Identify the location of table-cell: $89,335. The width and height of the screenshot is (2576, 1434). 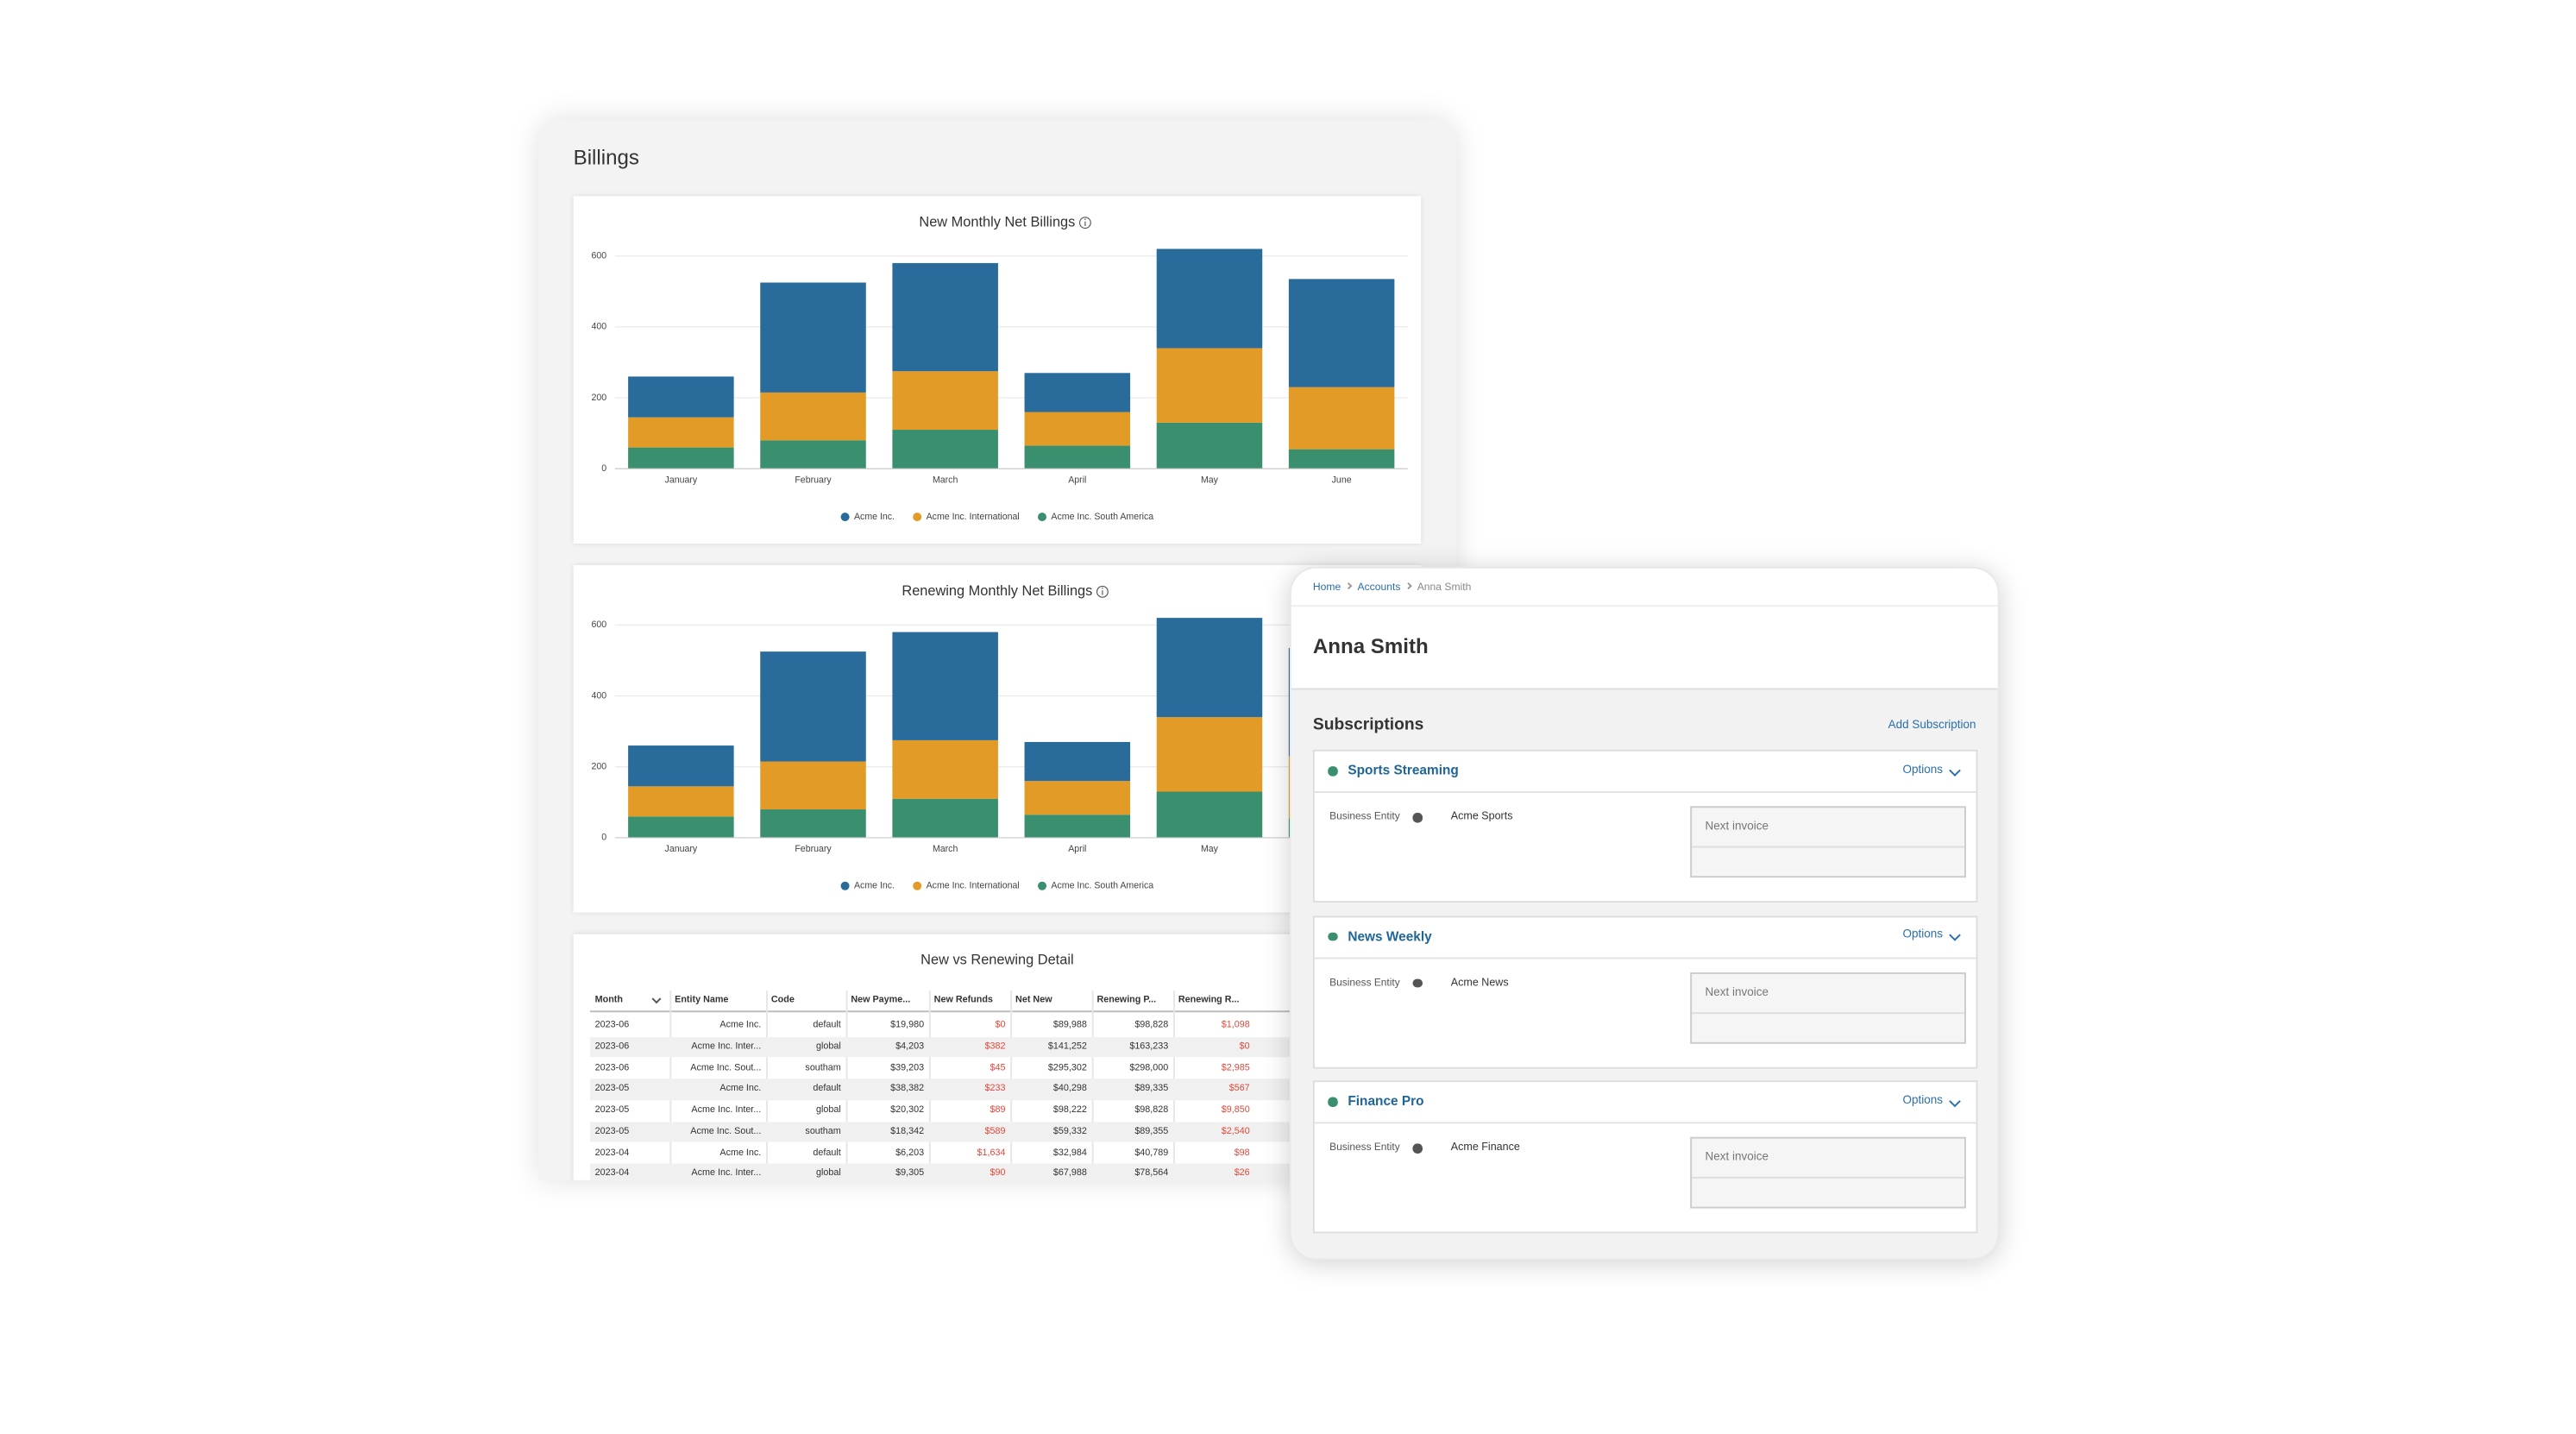
(1151, 1089).